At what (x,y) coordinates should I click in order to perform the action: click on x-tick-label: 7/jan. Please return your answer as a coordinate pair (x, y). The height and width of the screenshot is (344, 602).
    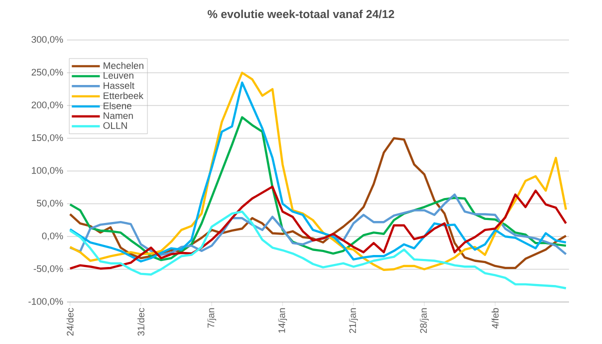
    Looking at the image, I should click on (211, 318).